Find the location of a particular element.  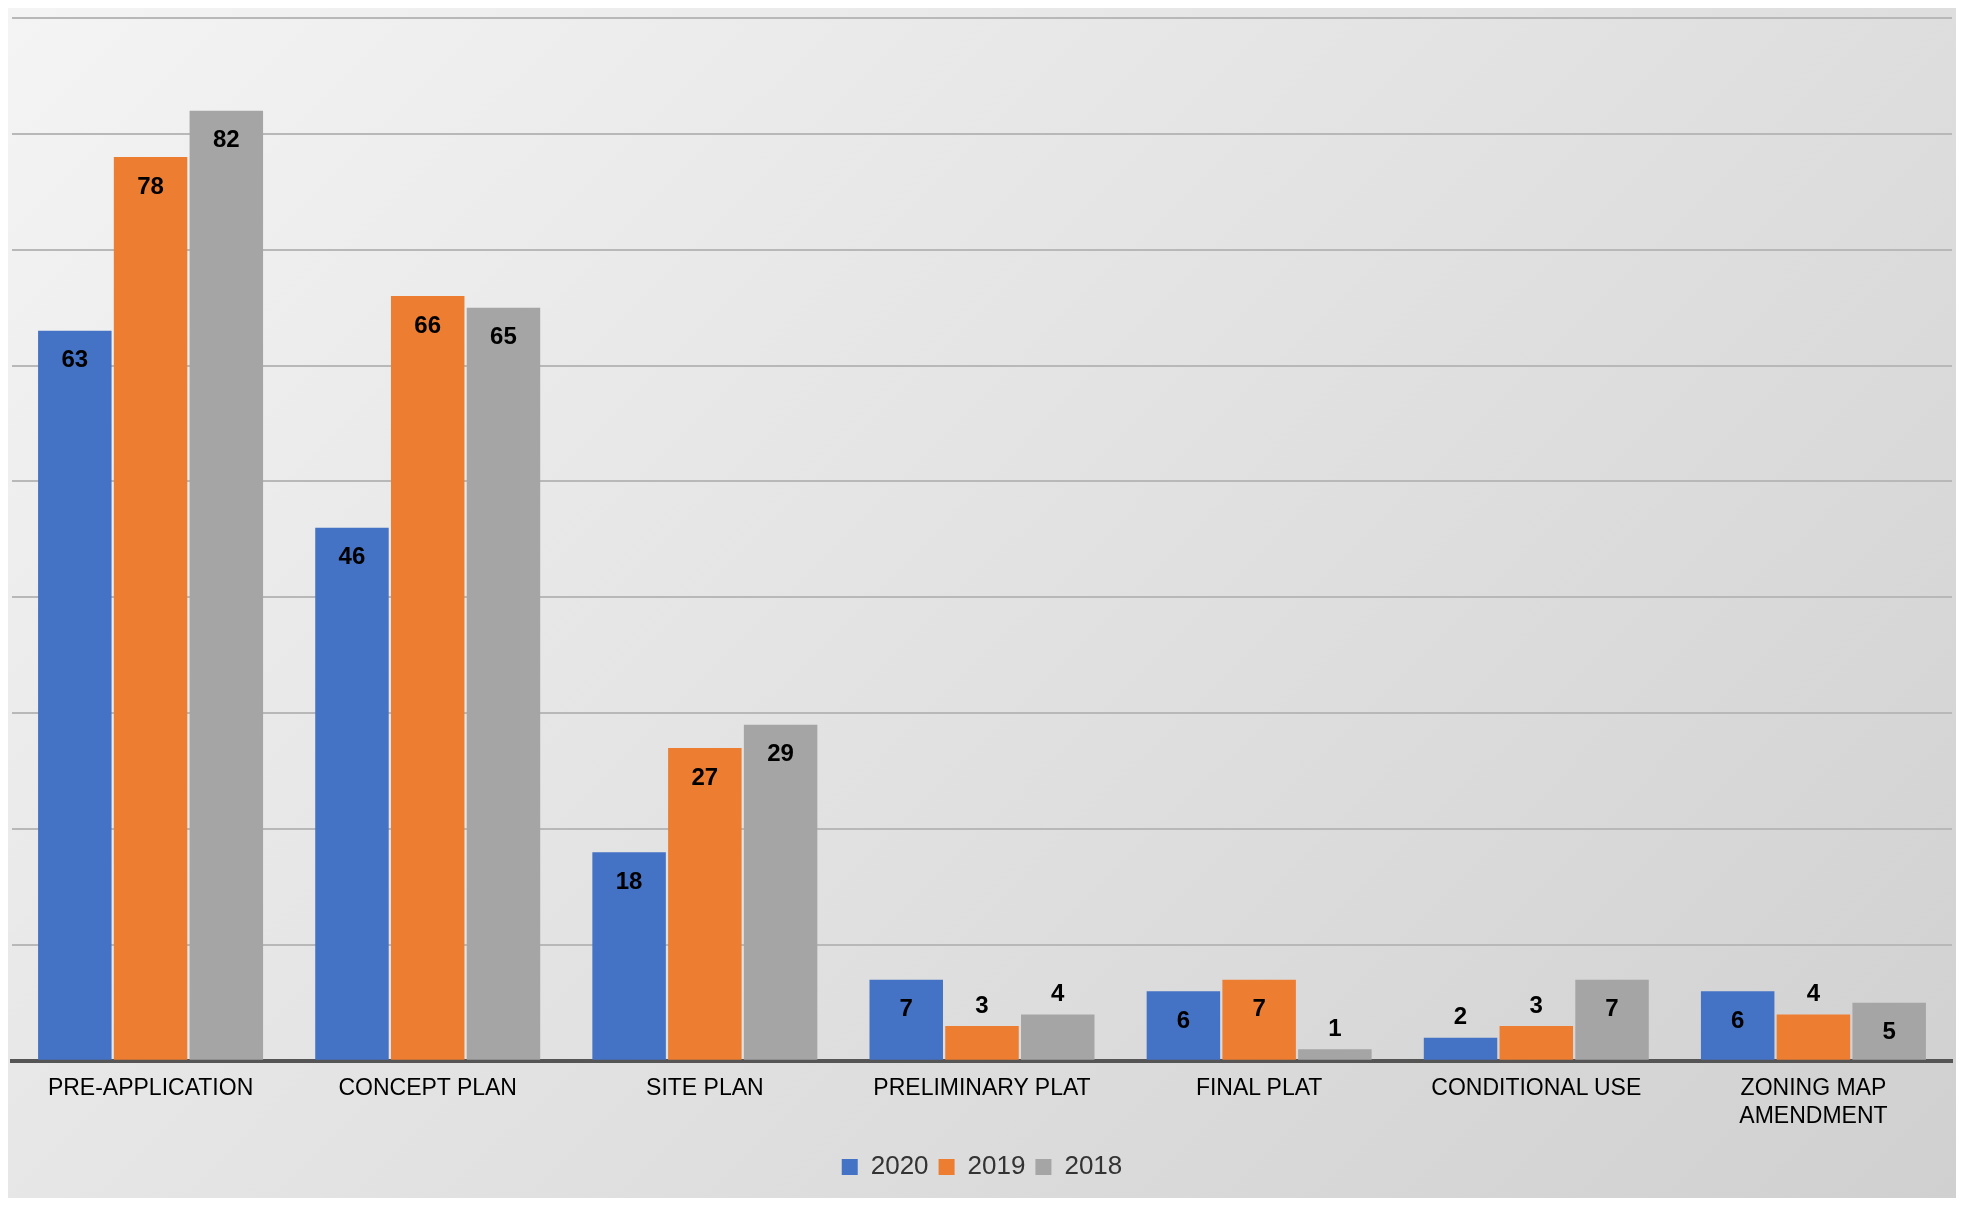

data-label: 18 is located at coordinates (629, 880).